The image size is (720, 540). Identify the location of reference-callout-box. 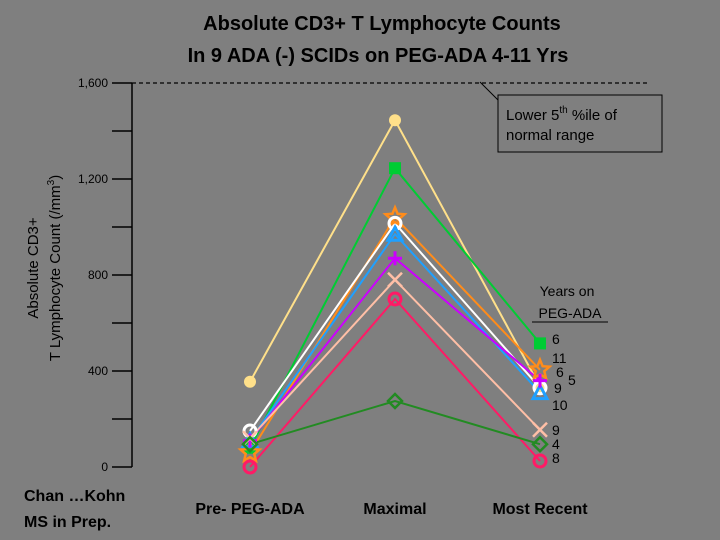
(580, 123).